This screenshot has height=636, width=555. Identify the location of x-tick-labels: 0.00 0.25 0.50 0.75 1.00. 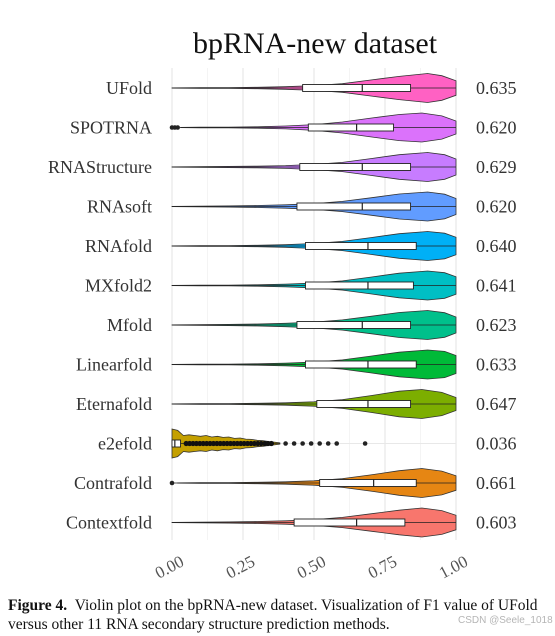
(311, 567).